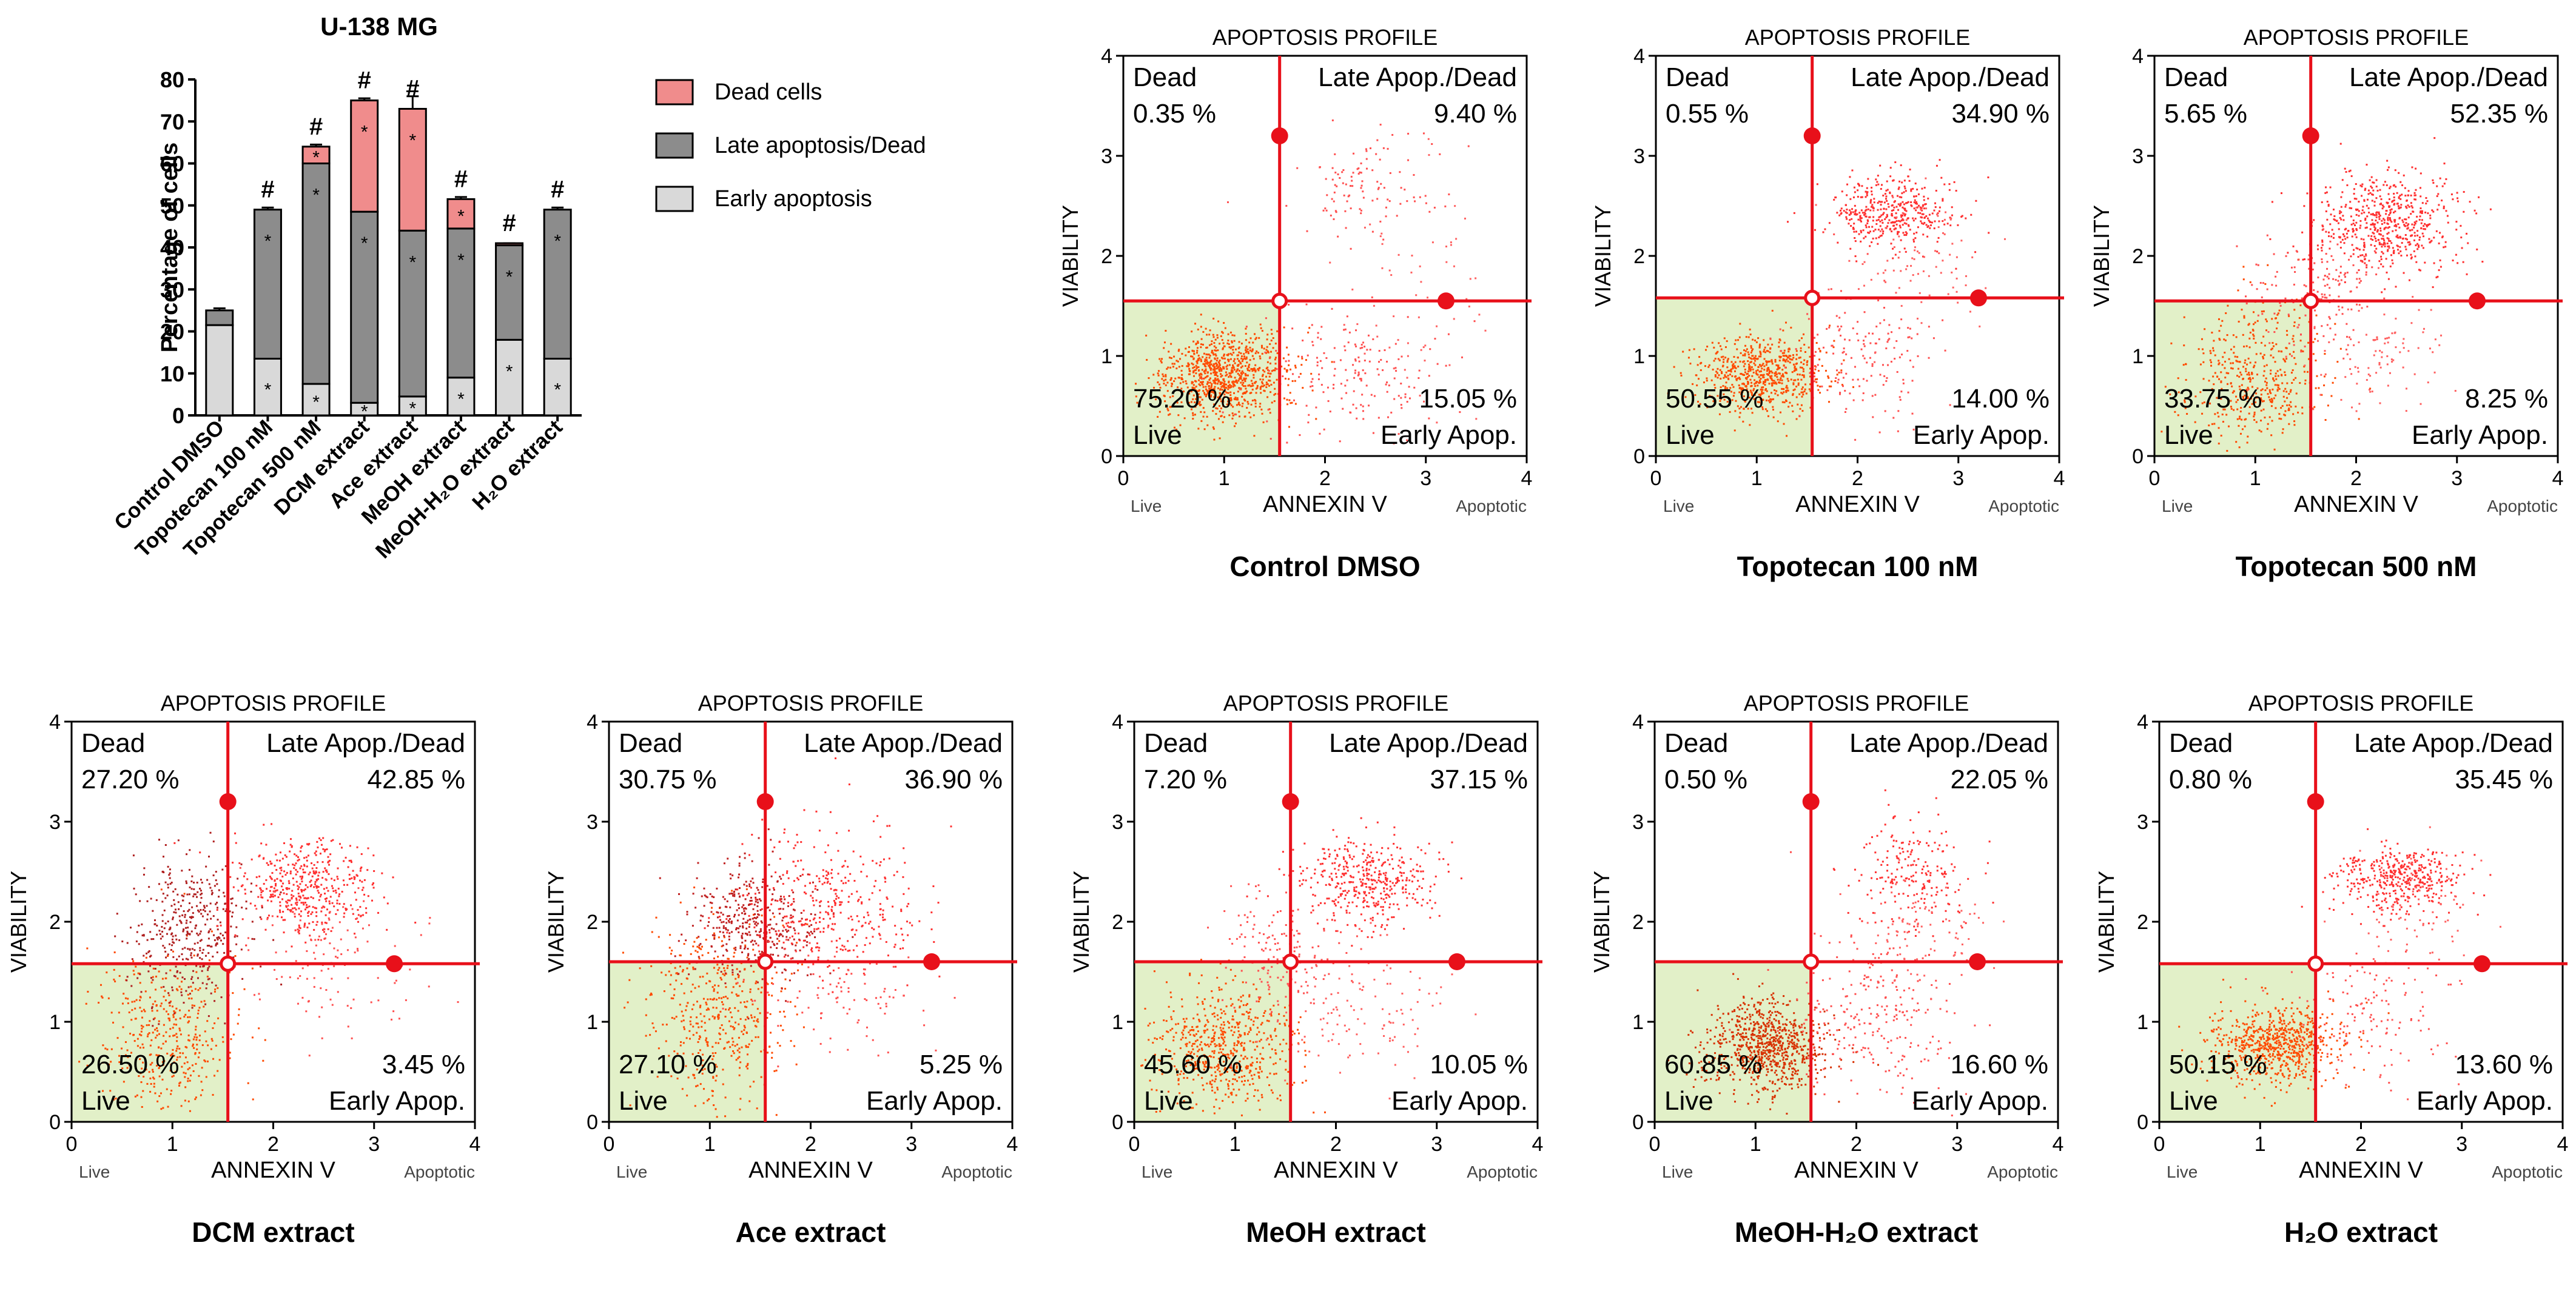  I want to click on x-axis-low-label: Live, so click(1146, 506).